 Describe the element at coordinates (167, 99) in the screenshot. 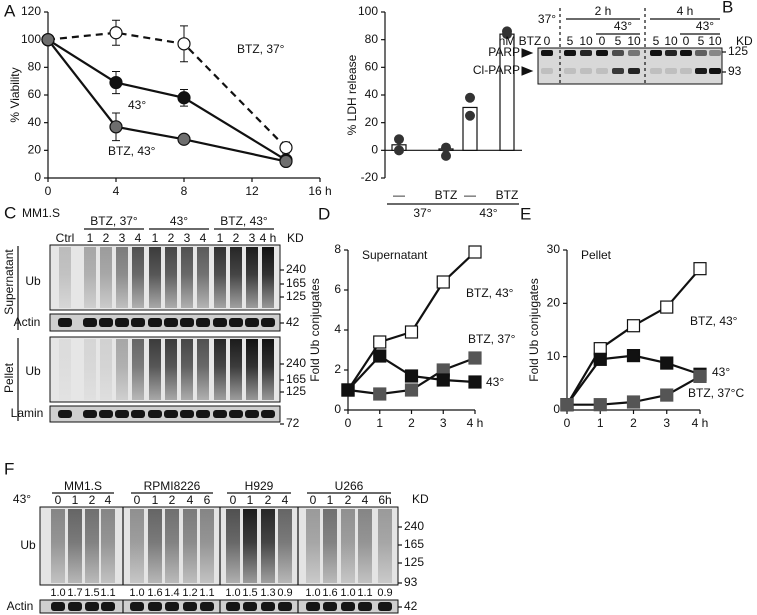

I see `series-line` at that location.